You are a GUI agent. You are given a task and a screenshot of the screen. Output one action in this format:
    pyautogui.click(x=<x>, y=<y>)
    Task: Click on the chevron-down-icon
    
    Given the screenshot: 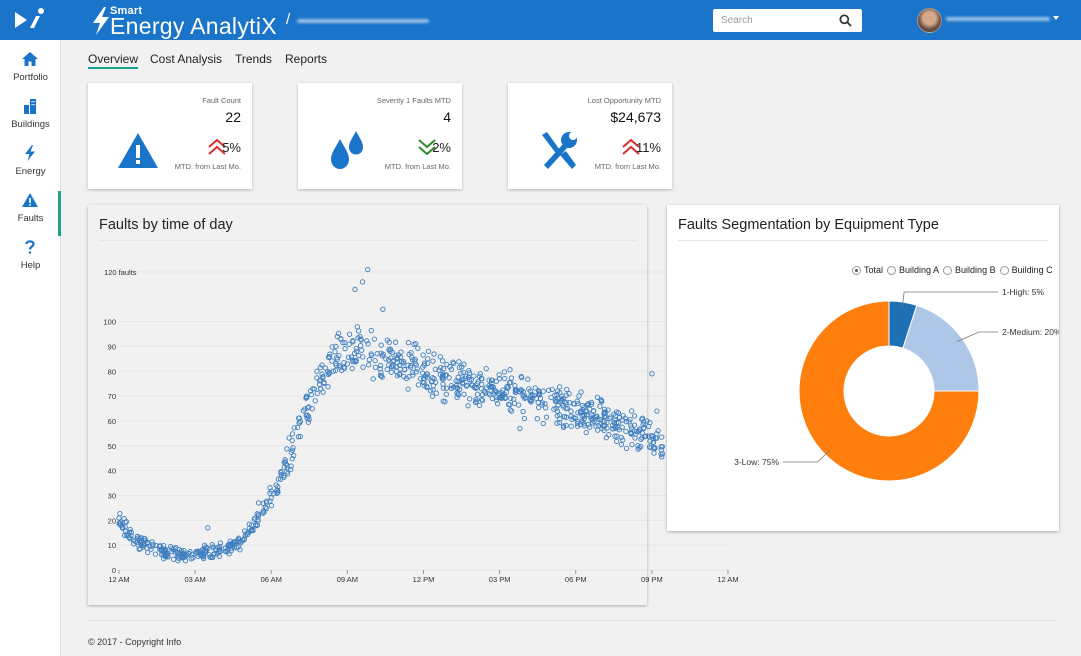 What is the action you would take?
    pyautogui.click(x=1056, y=18)
    